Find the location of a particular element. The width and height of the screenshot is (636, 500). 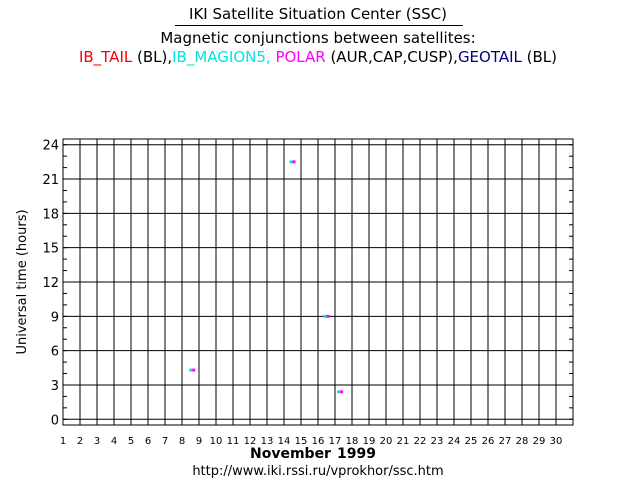

legend-segment: GEOTAIL is located at coordinates (489, 57).